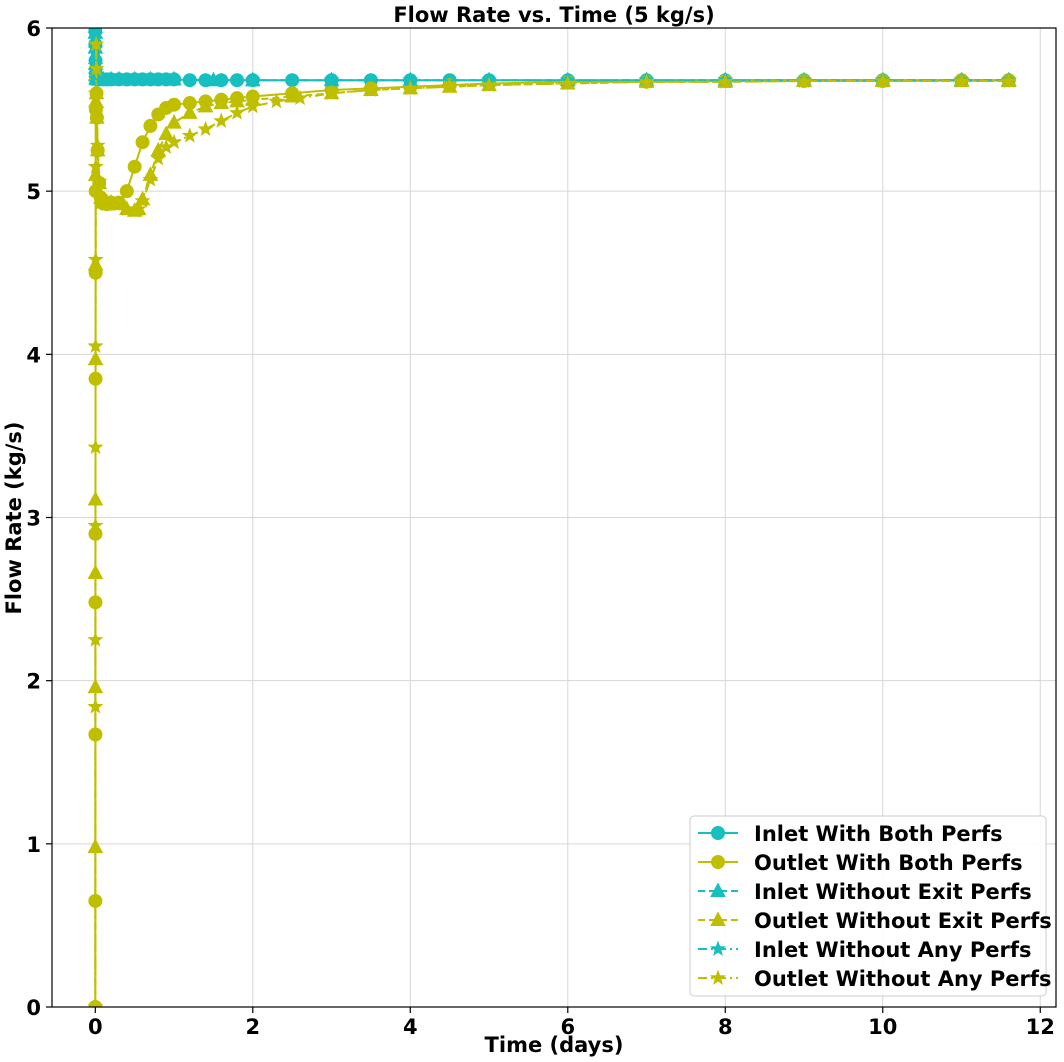  Describe the element at coordinates (252, 1027) in the screenshot. I see `x-tick-label: 2` at that location.